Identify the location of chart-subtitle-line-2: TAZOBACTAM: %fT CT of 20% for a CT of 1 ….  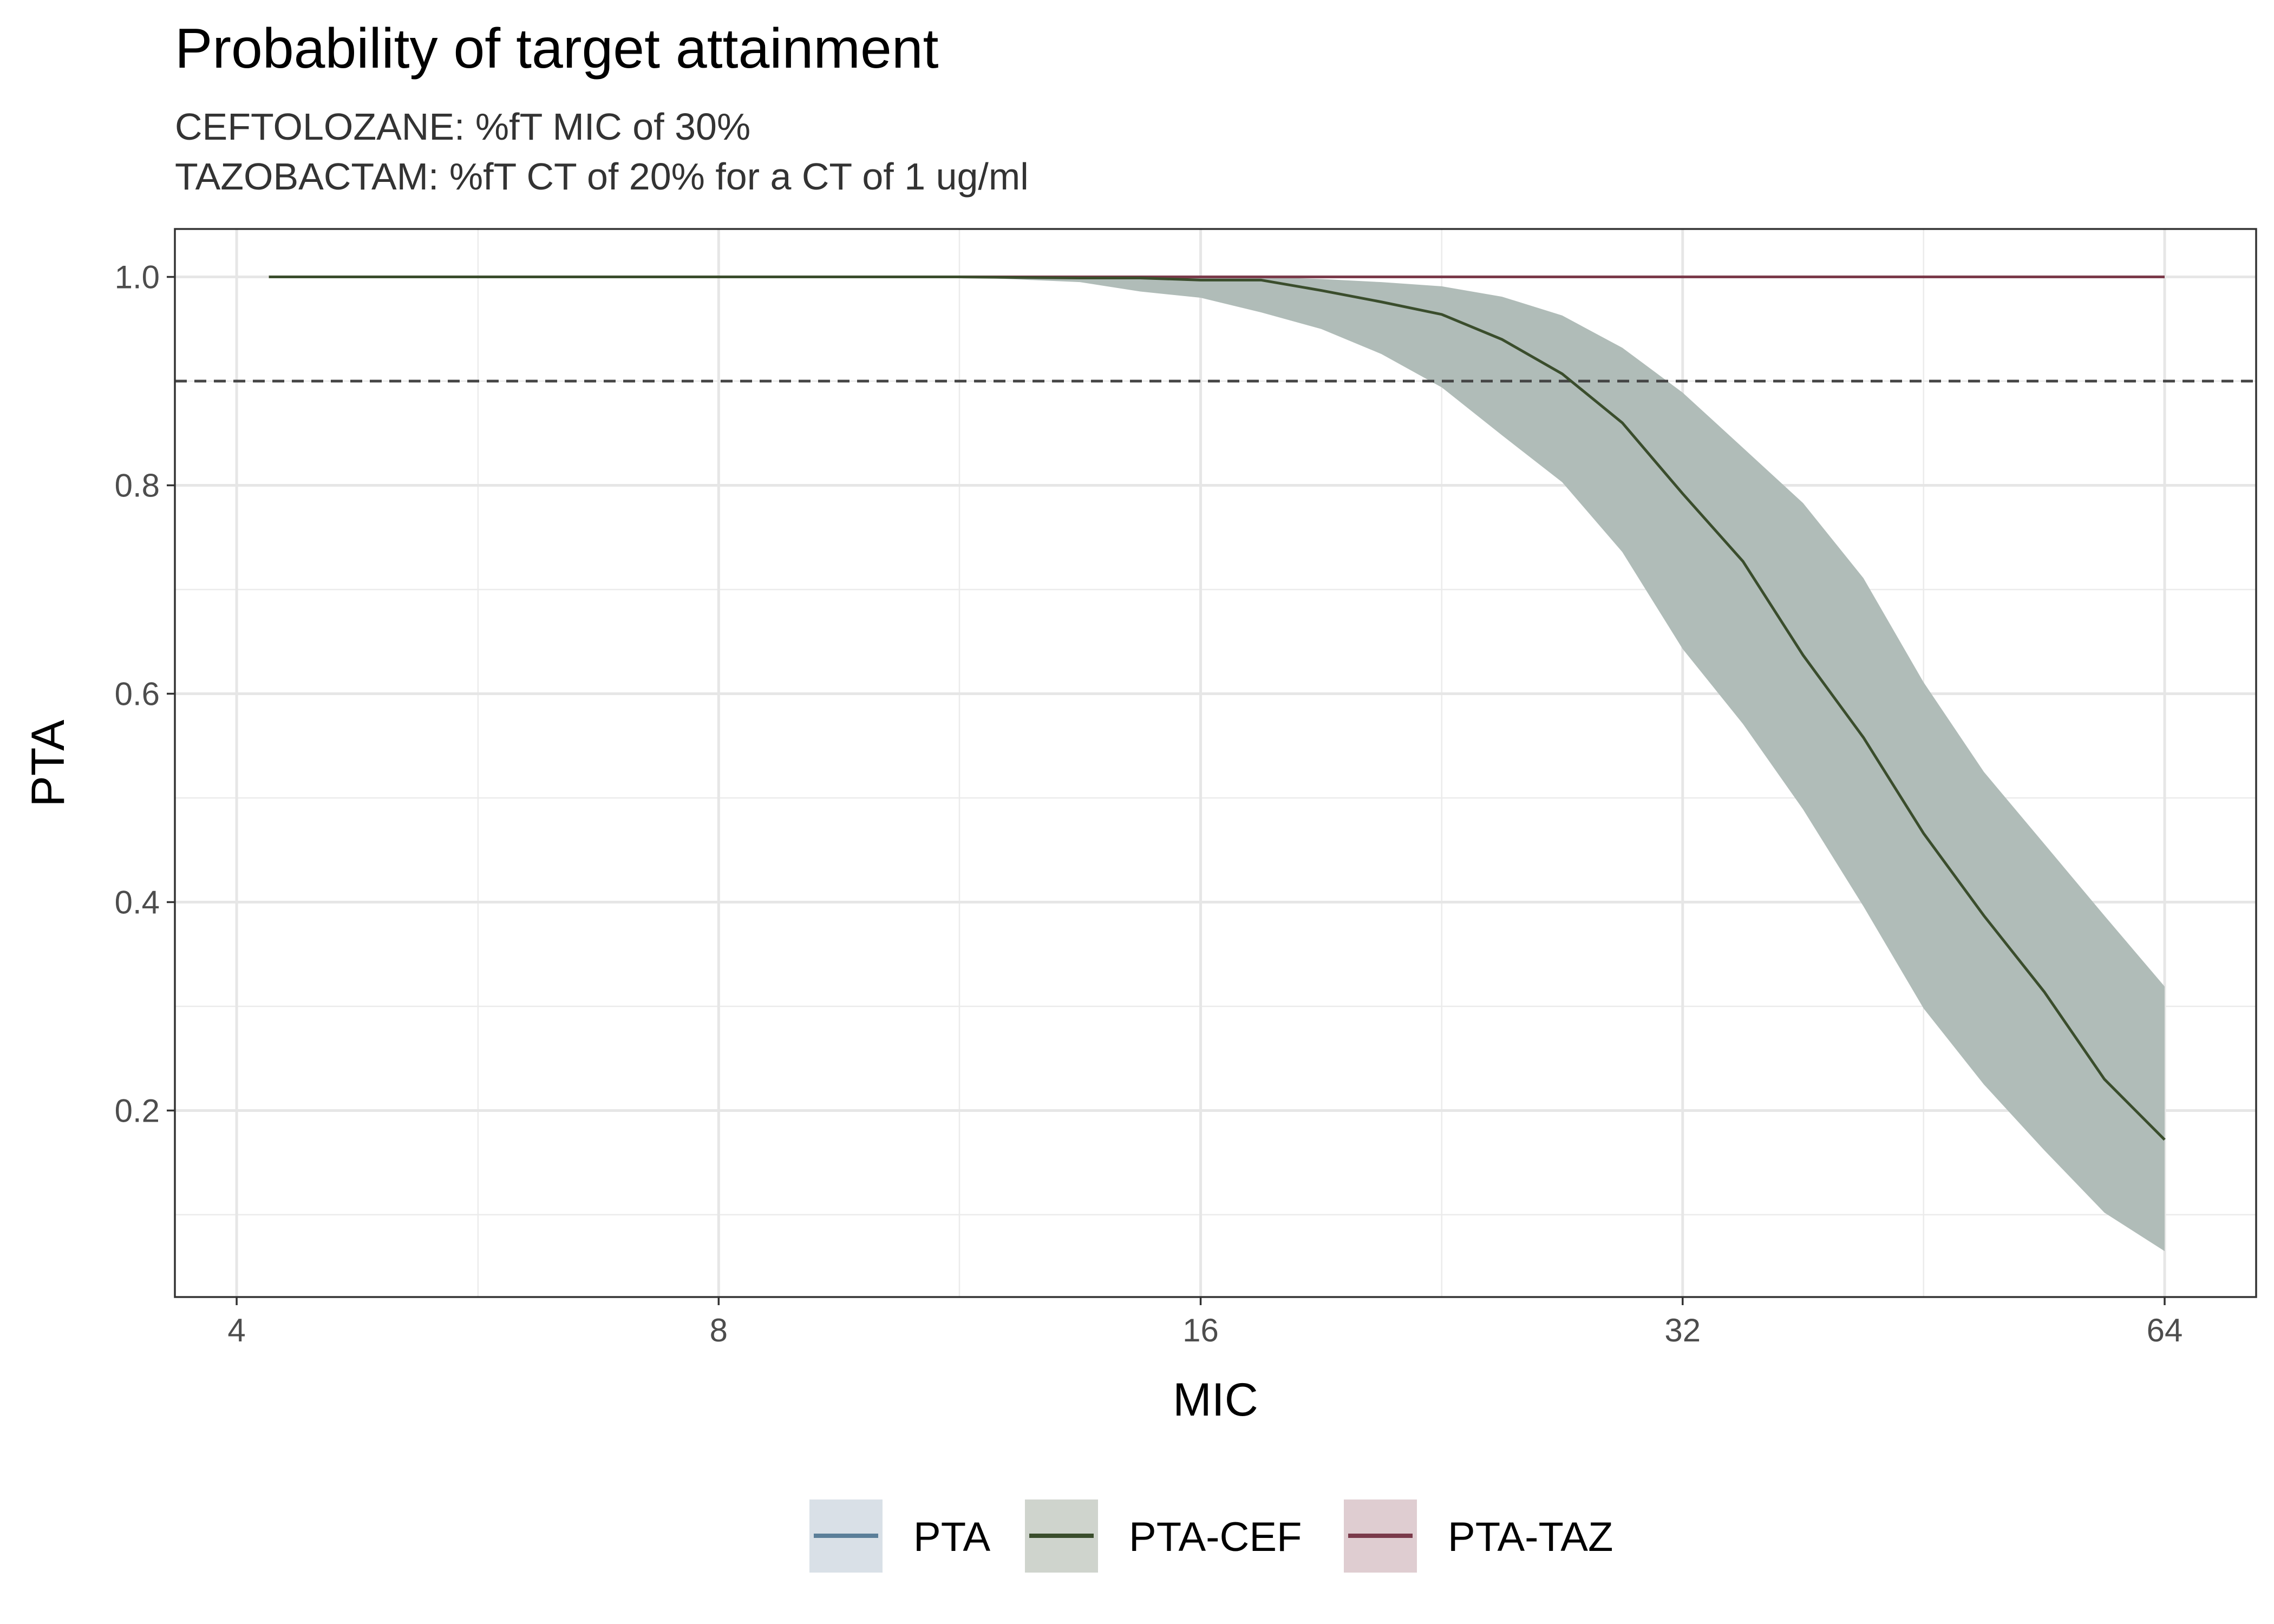
(602, 176).